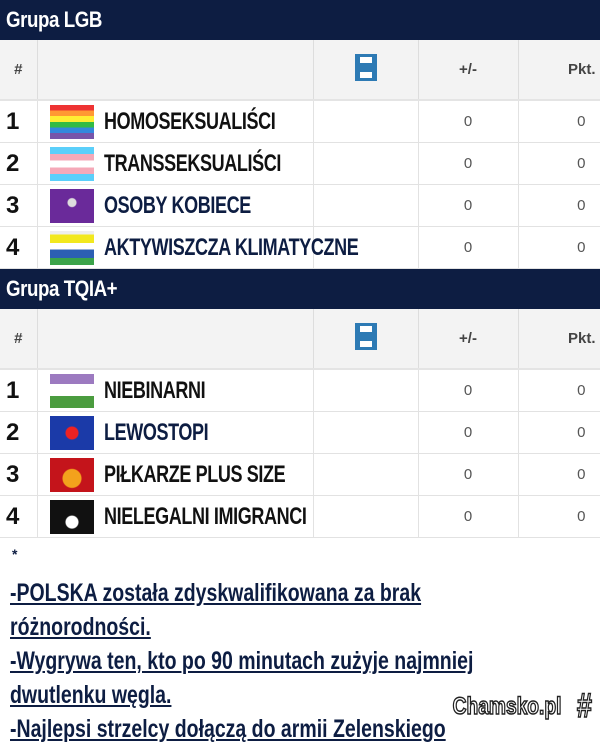 This screenshot has width=600, height=746. I want to click on asterisk: *, so click(15, 554).